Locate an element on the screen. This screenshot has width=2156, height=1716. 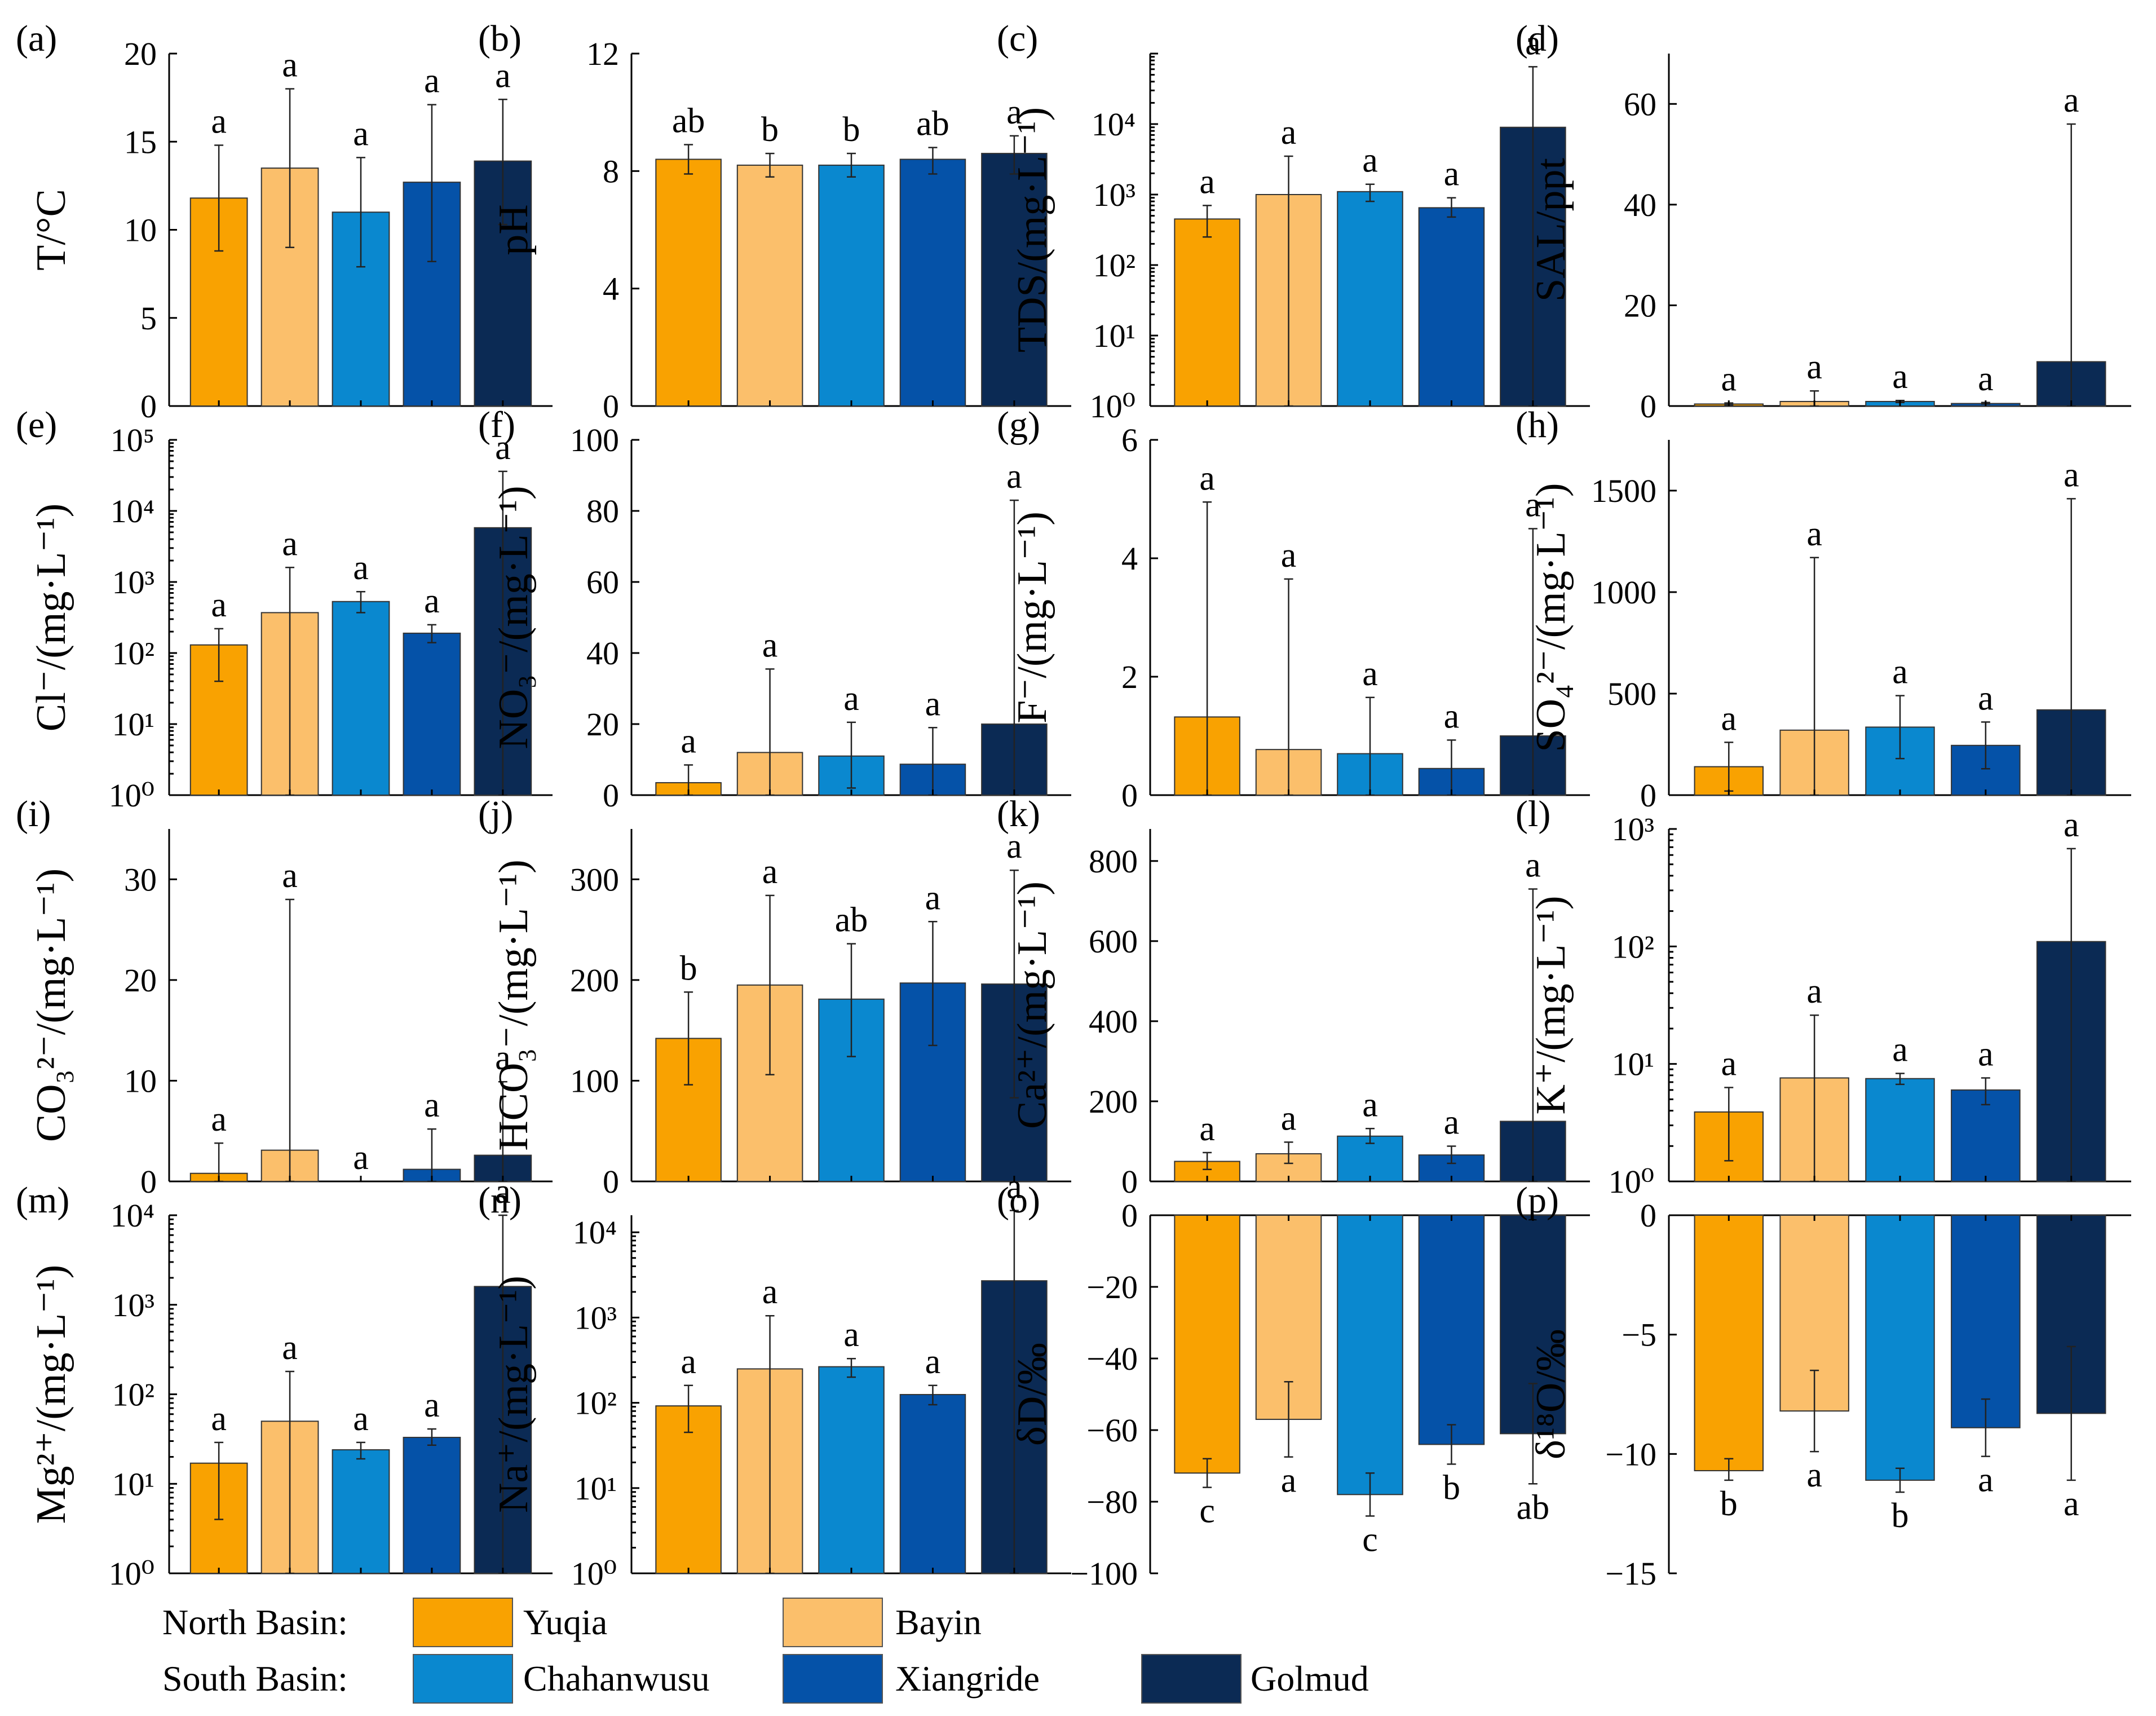
y-axis-label: δD/‰ is located at coordinates (1032, 1395).